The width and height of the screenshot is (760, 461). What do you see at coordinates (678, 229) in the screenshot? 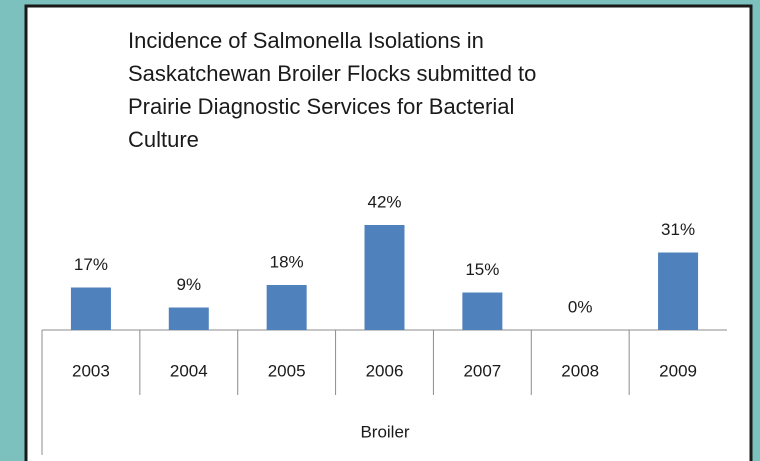
I see `data-label: 31%` at bounding box center [678, 229].